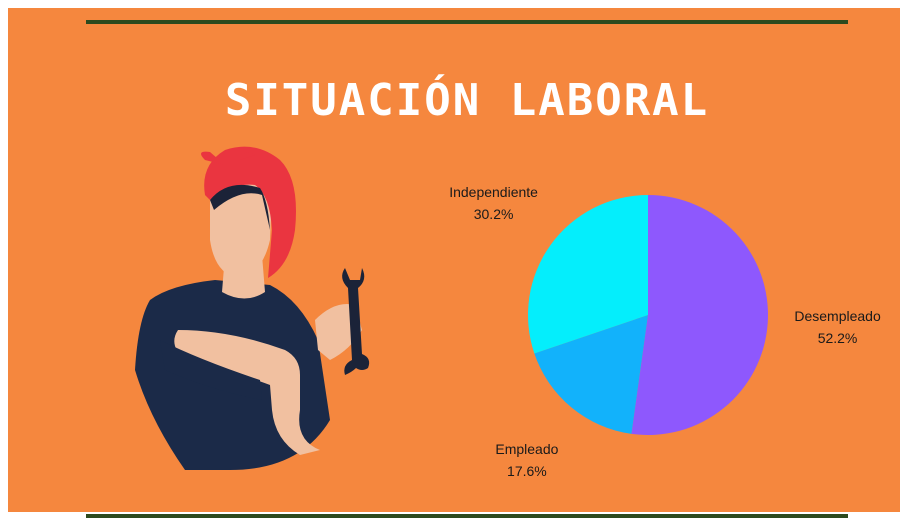  Describe the element at coordinates (527, 471) in the screenshot. I see `slice-value: 17.6%` at that location.